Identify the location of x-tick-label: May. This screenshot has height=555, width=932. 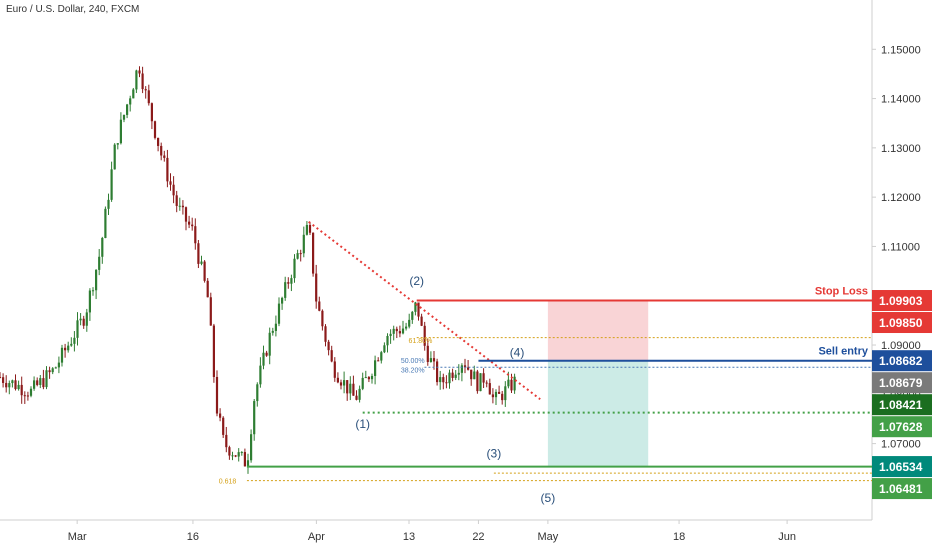
(548, 537).